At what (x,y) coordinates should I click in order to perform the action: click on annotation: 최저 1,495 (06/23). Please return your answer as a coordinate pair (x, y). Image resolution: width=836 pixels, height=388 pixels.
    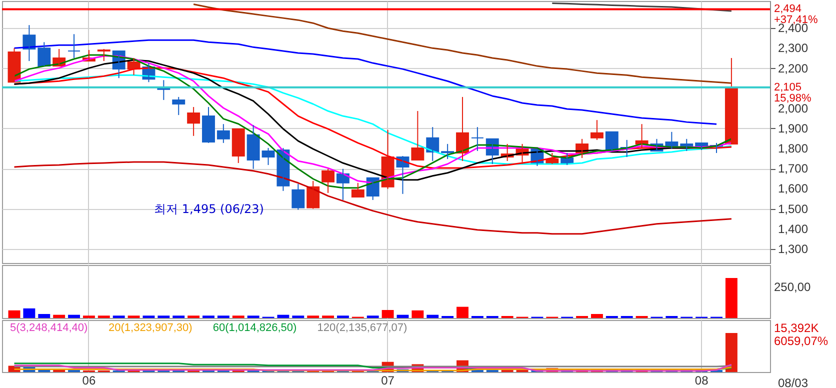
    Looking at the image, I should click on (209, 209).